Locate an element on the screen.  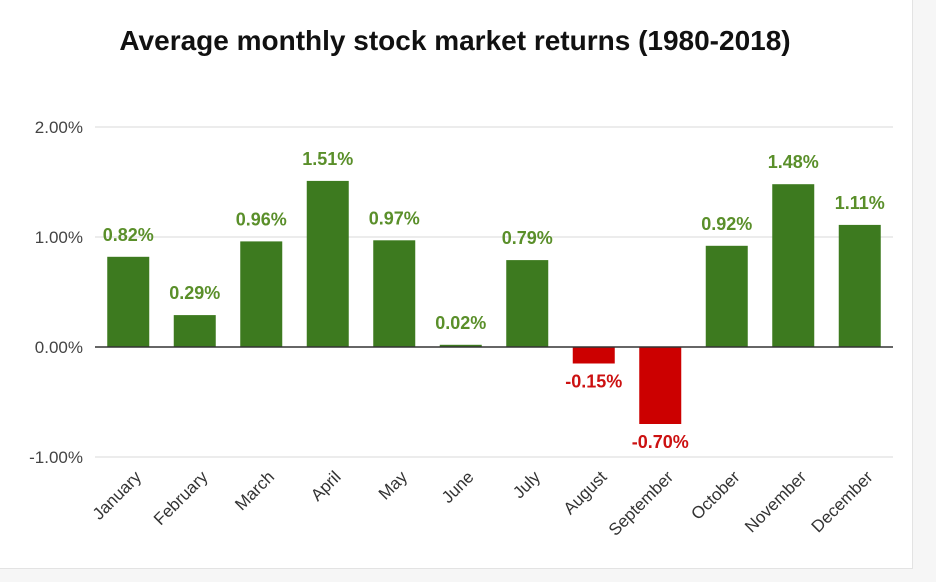
y-axis-ticks: 2.00% 1.00% 0.00% -1.00% is located at coordinates (56, 292).